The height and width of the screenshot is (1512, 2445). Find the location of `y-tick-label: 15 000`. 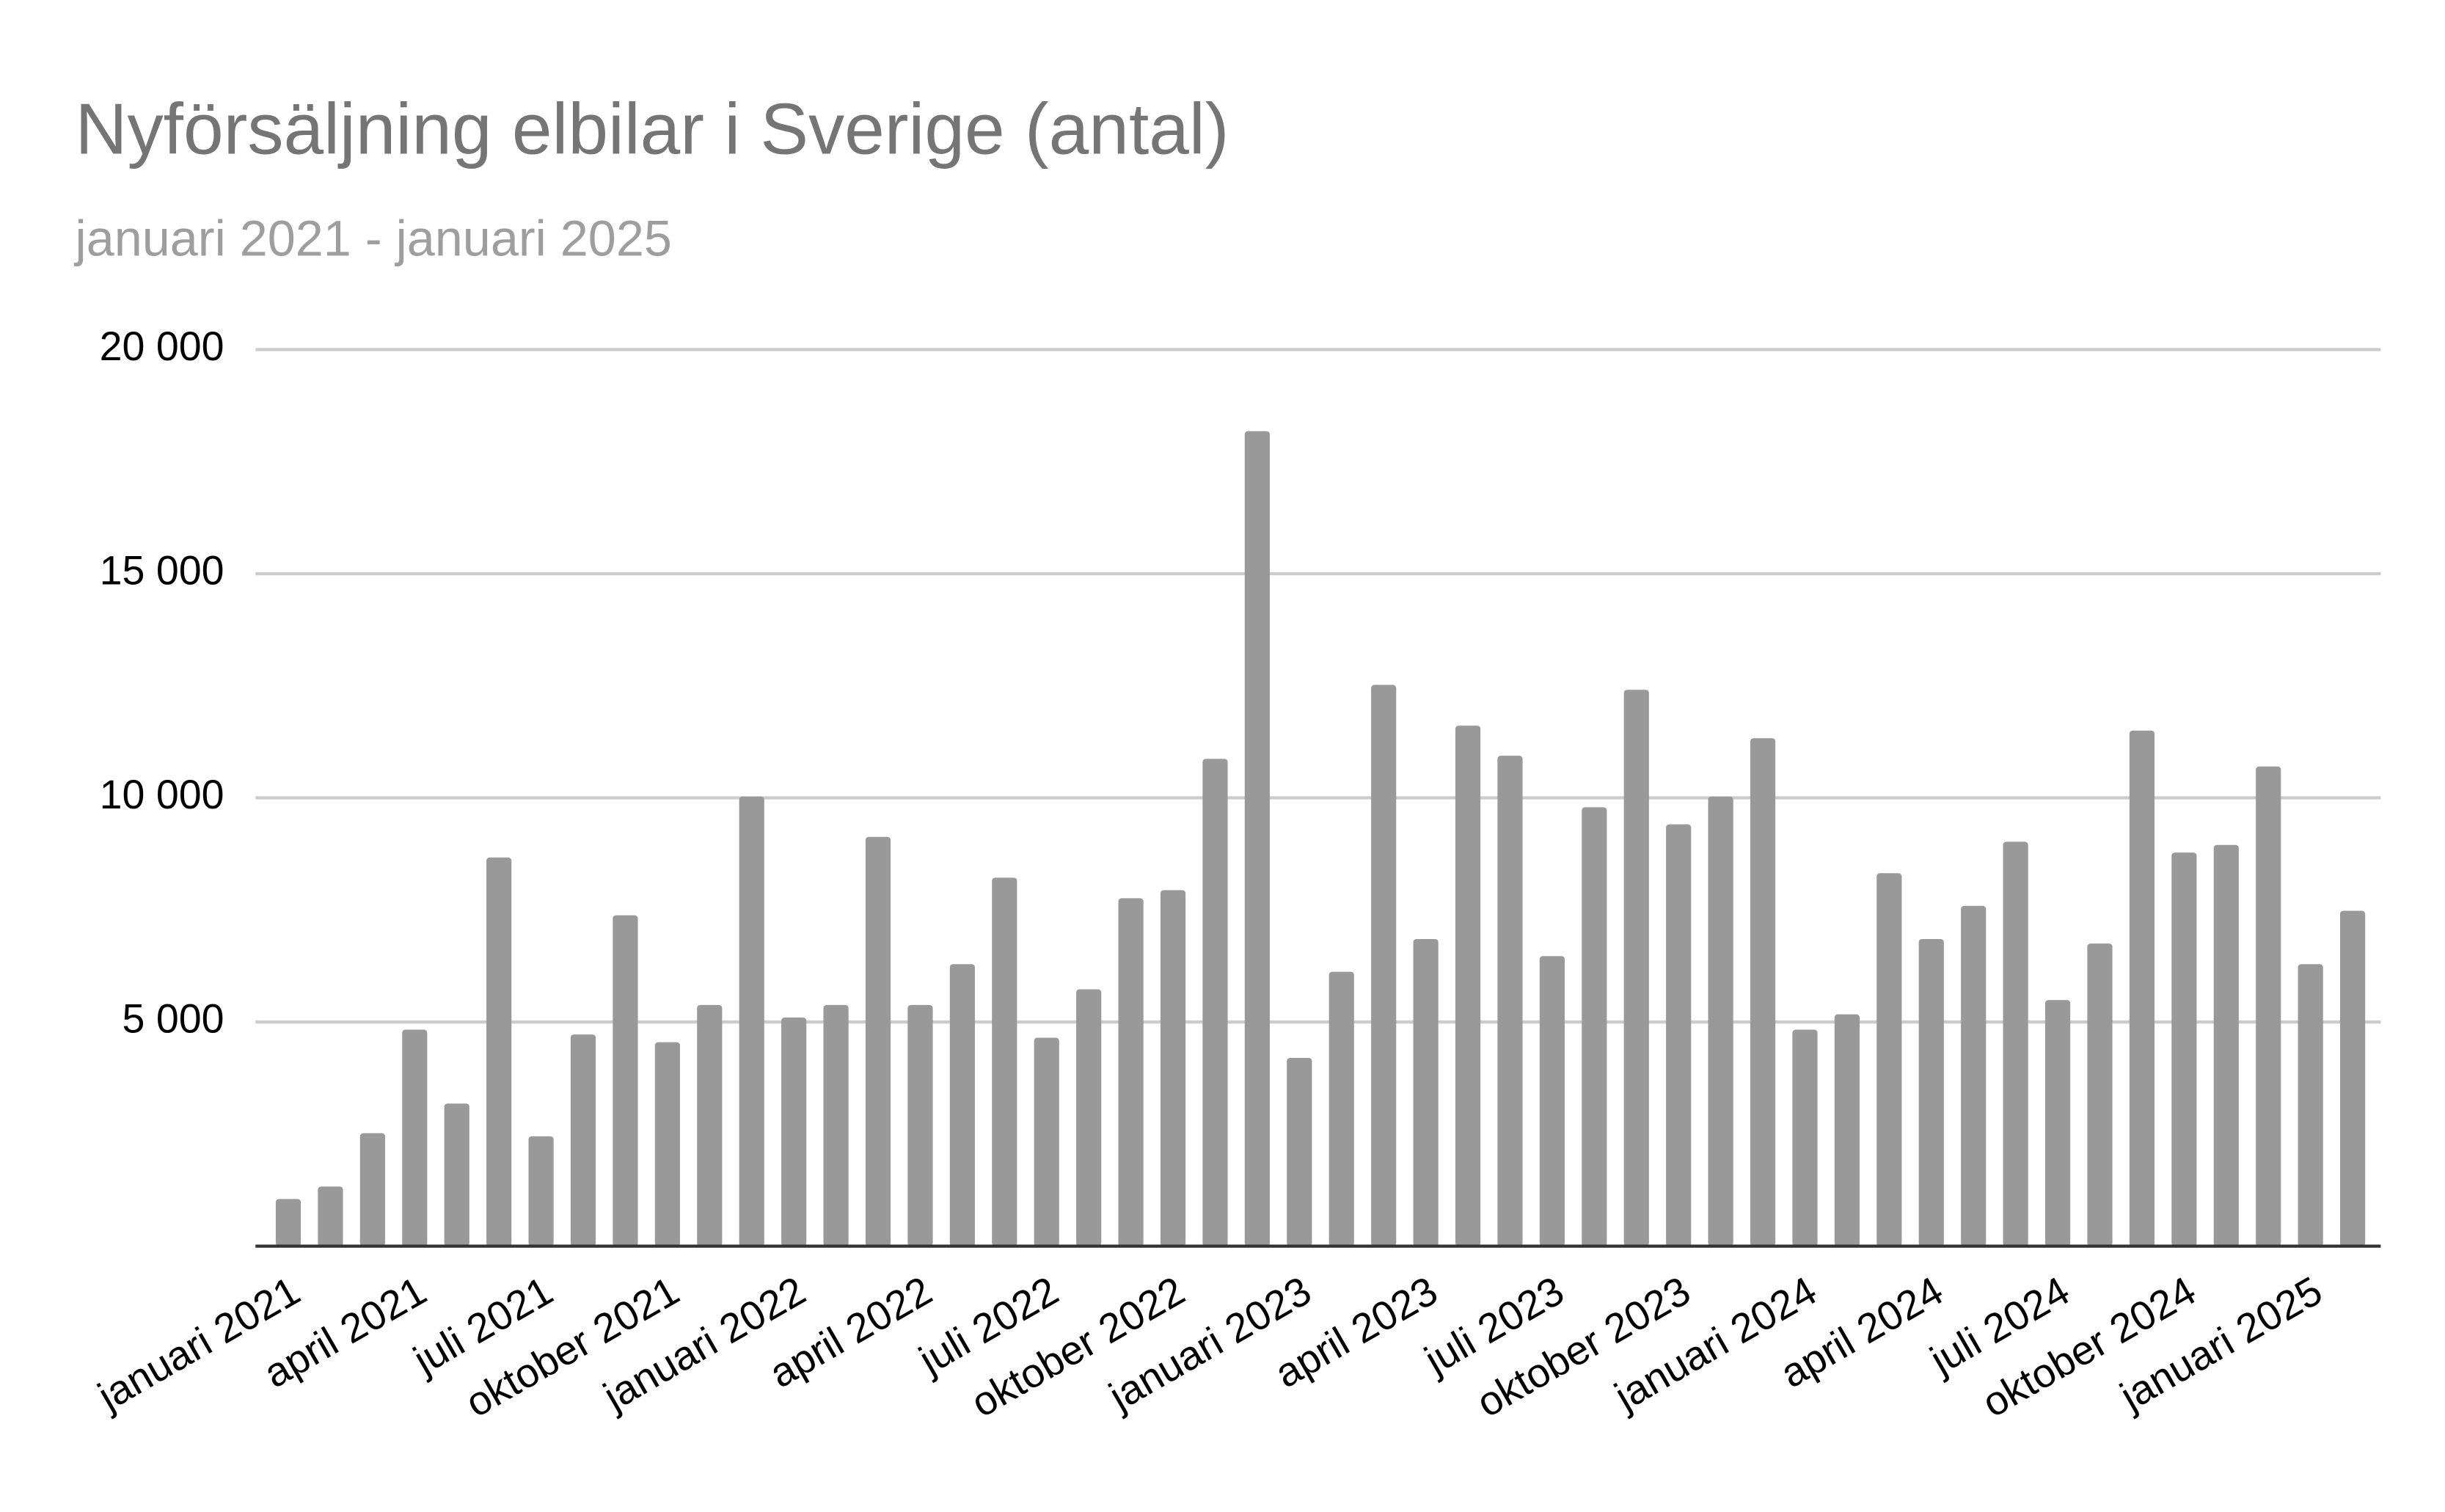

y-tick-label: 15 000 is located at coordinates (162, 571).